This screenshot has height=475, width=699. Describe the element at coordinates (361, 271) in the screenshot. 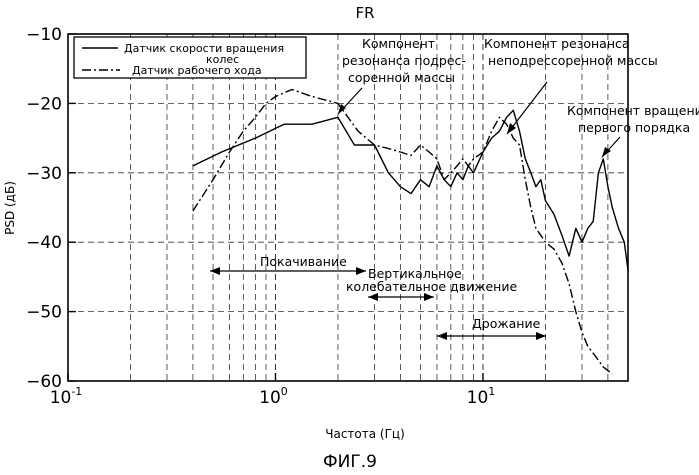

I see `annotation-pitching-arrow-right` at that location.